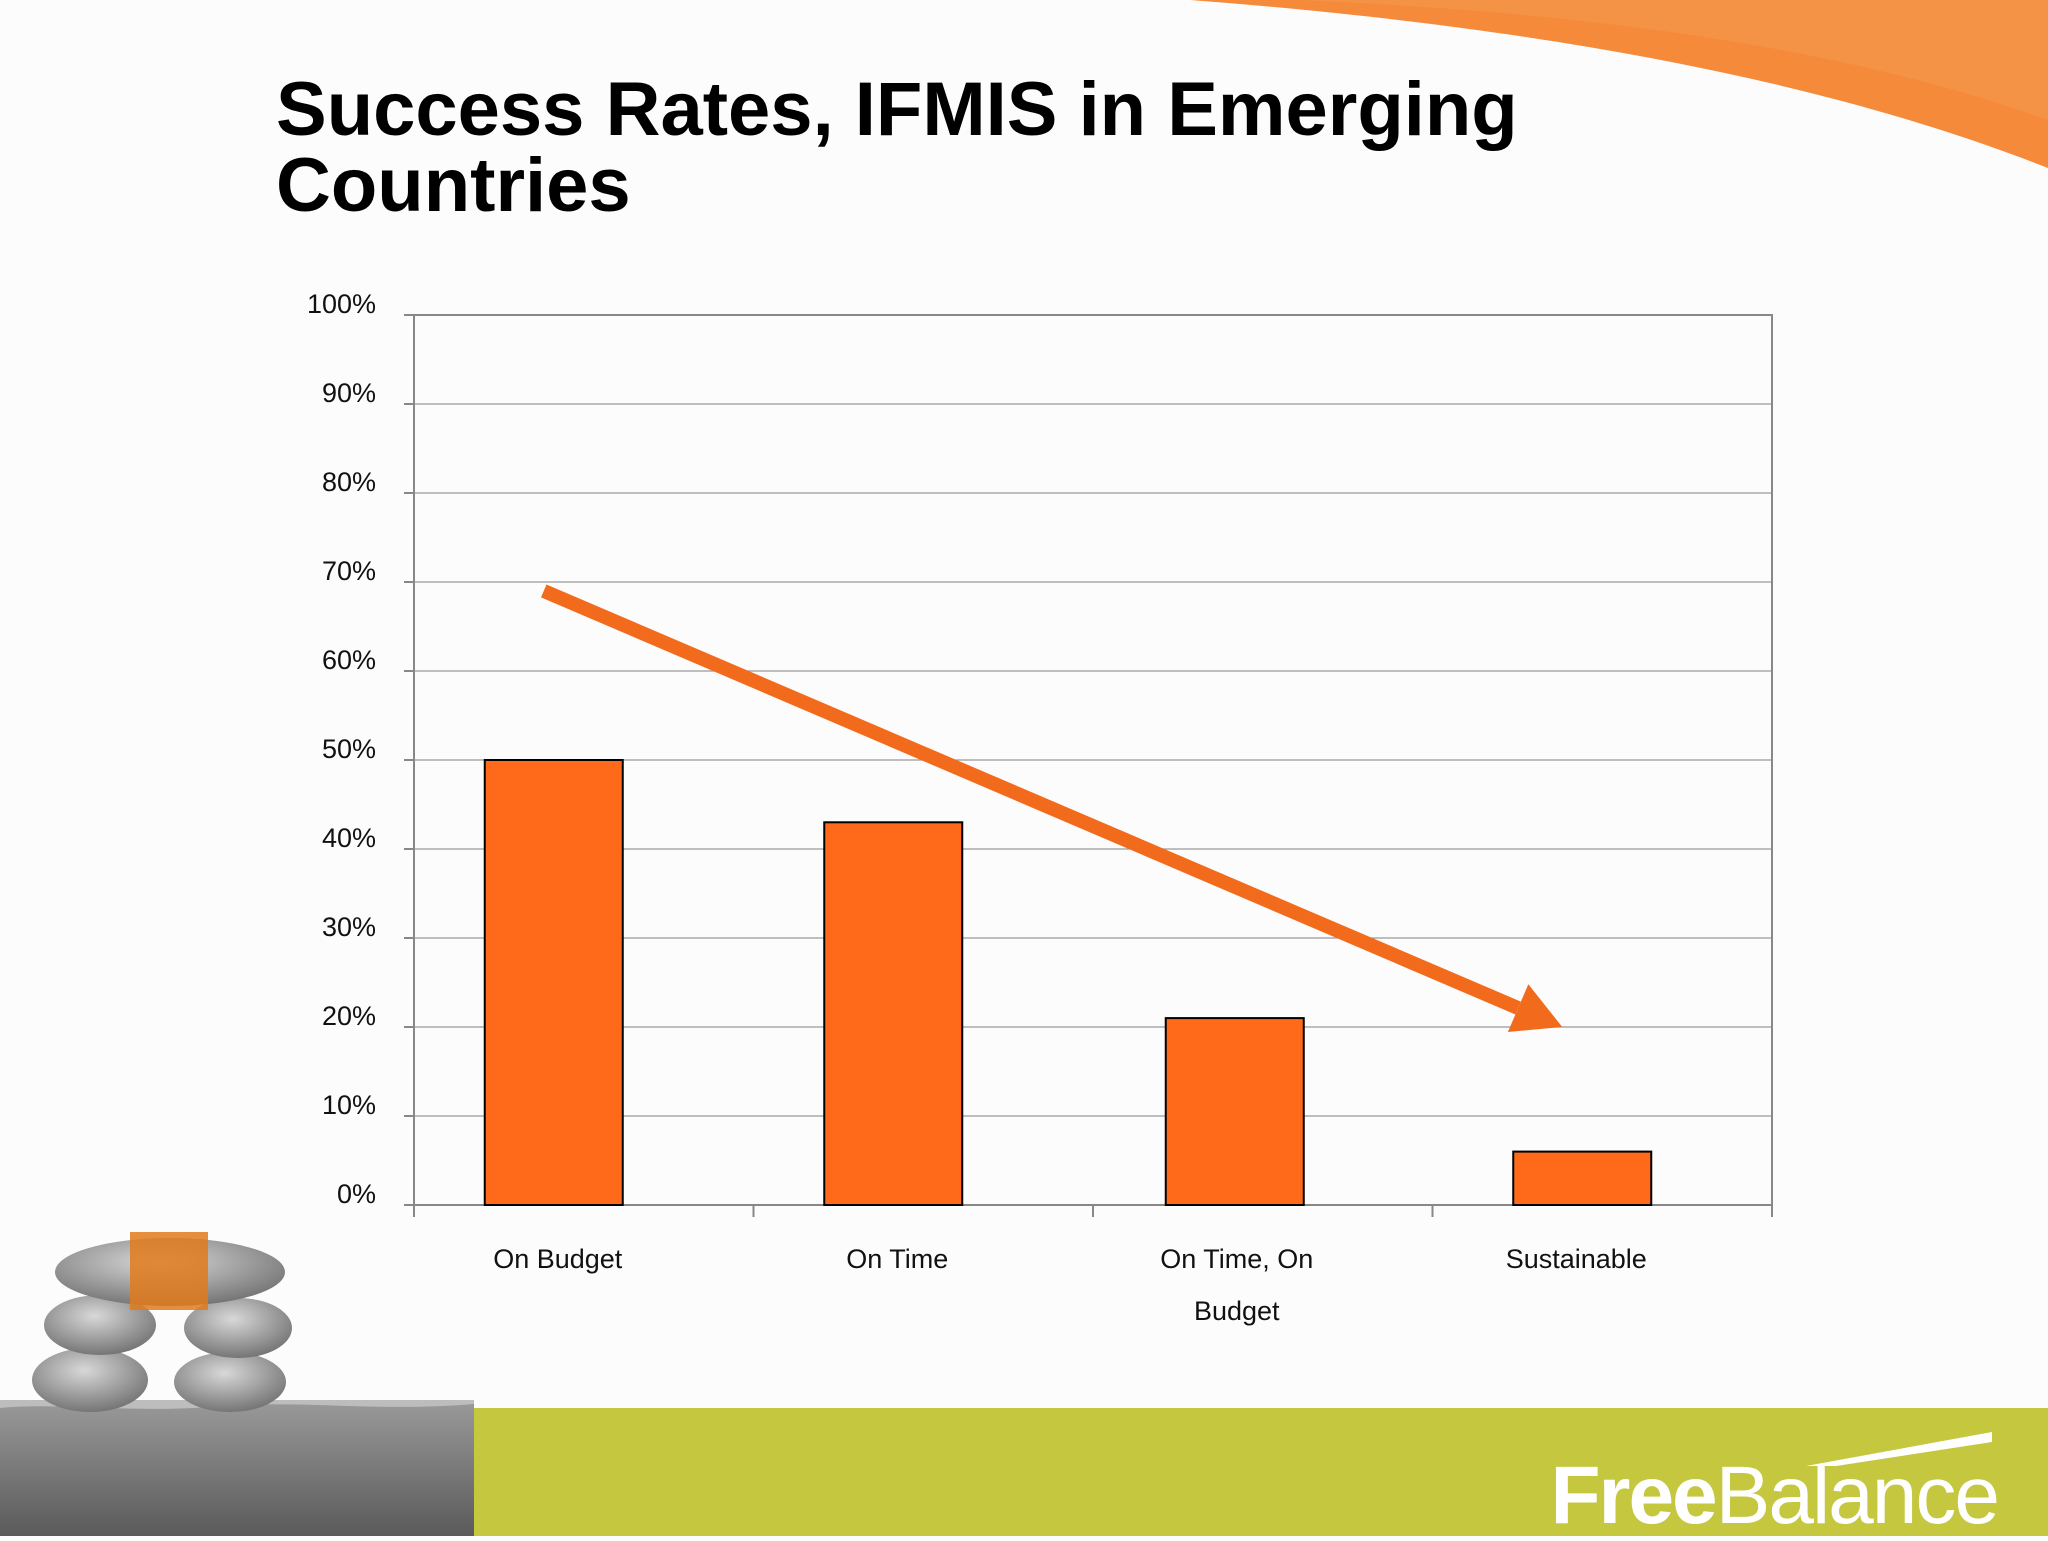  What do you see at coordinates (349, 571) in the screenshot?
I see `y-tick-label: 70%` at bounding box center [349, 571].